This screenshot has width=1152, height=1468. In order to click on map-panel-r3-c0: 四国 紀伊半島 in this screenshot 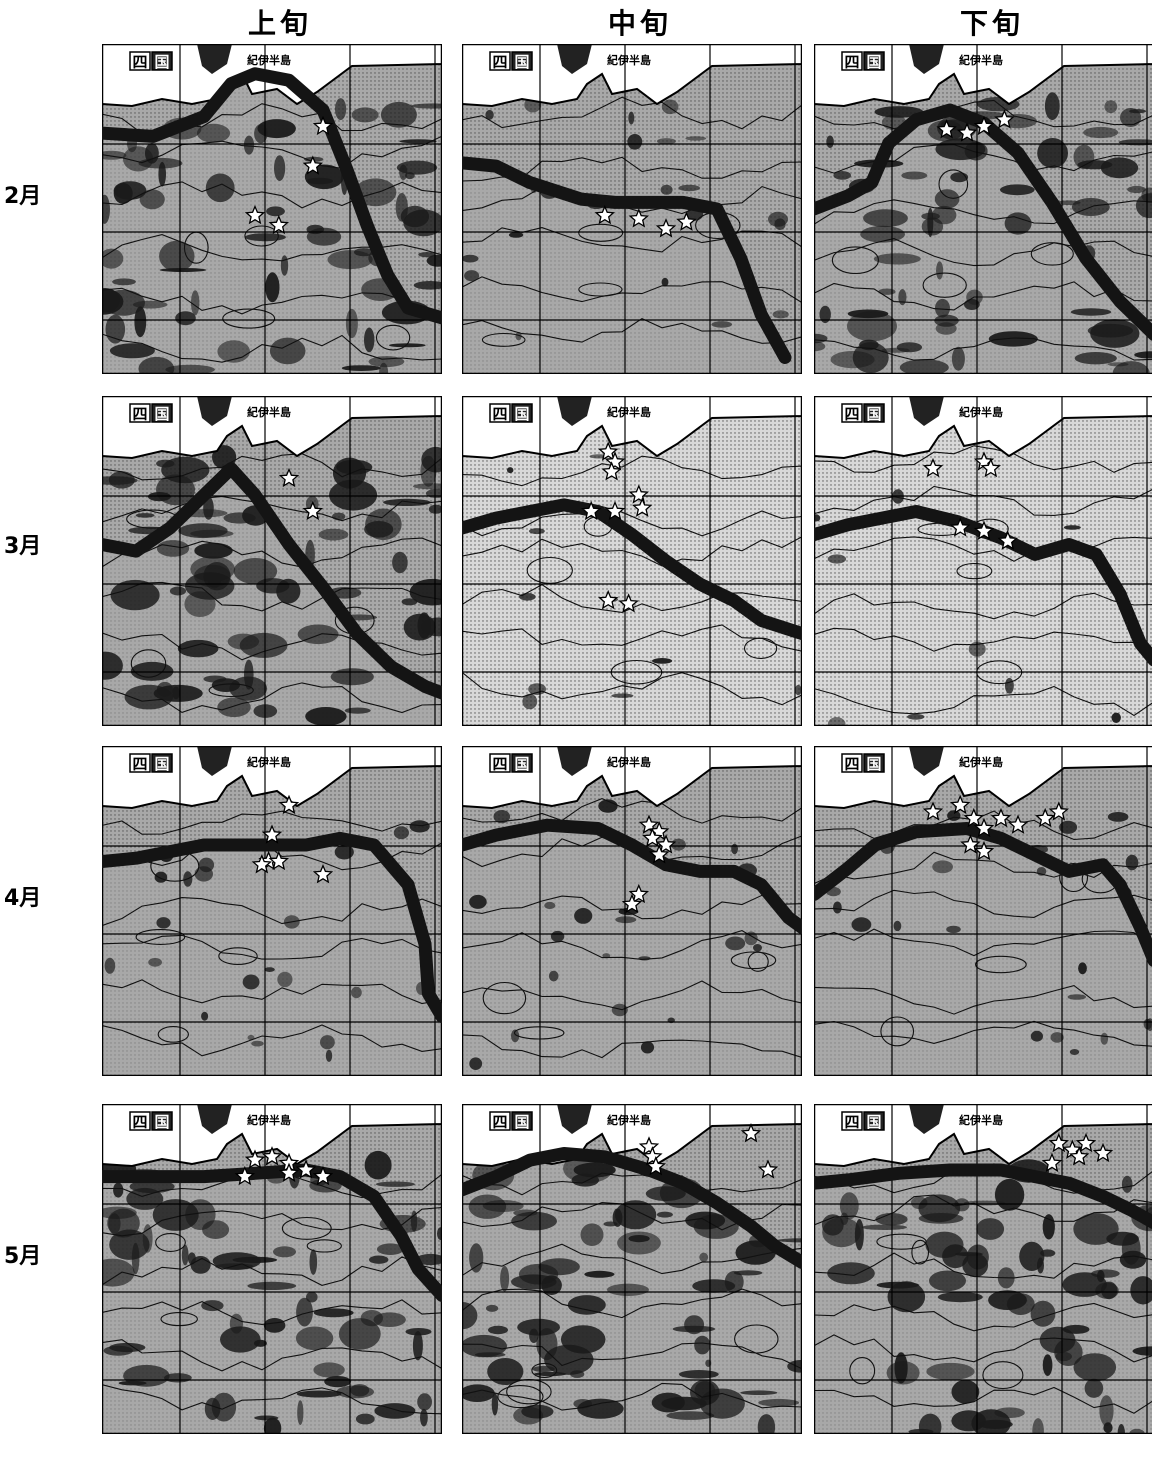, I will do `click(272, 1269)`.